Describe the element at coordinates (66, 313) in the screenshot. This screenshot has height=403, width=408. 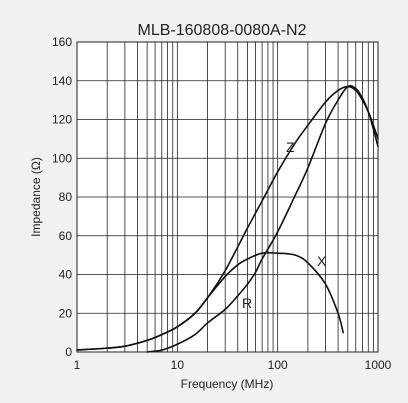
I see `y-tick-label: 20` at that location.